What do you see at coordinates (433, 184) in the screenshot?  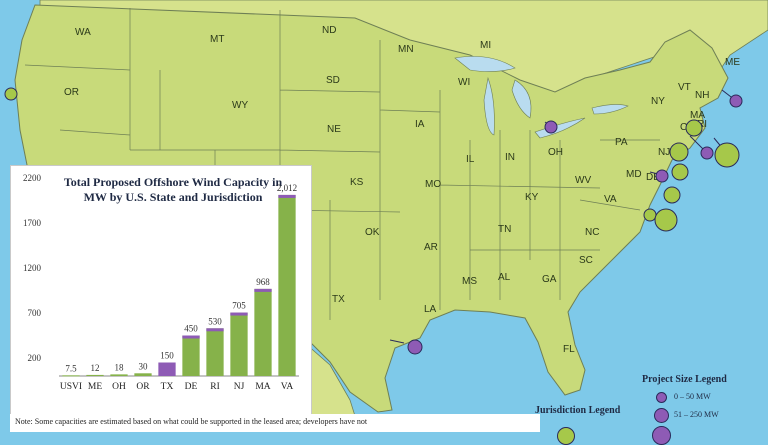 I see `state-label-mo: MO` at bounding box center [433, 184].